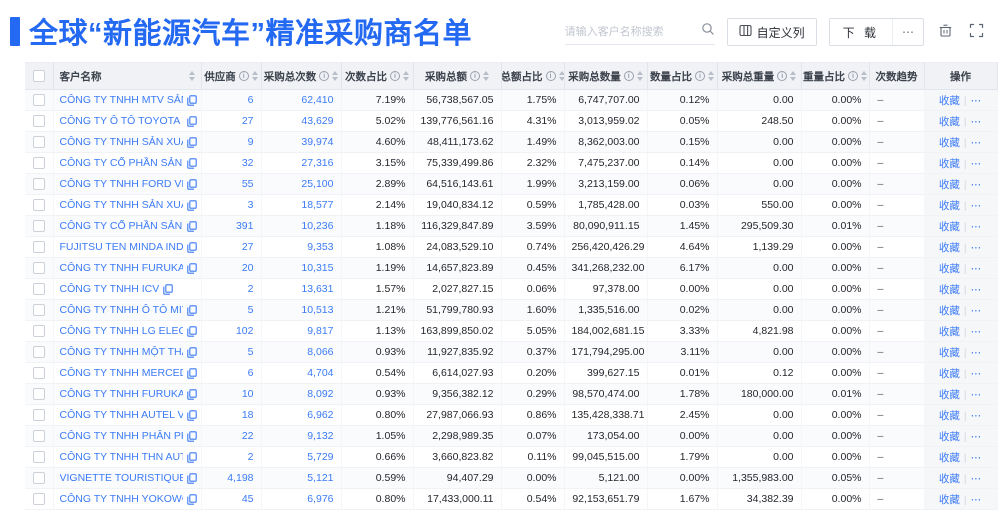  I want to click on column-header-weight_pct: 重量占比 i, so click(835, 76).